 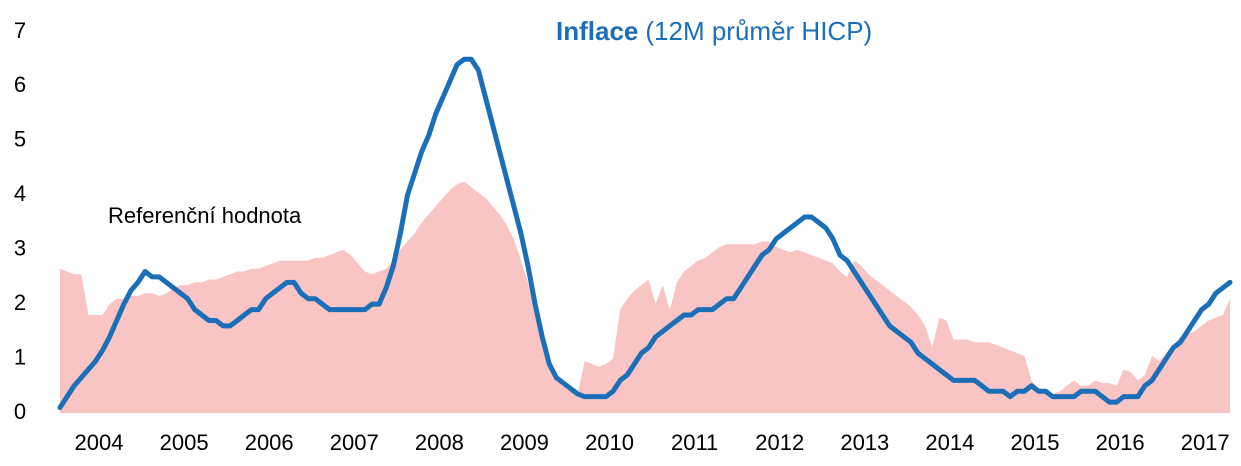 I want to click on x-tick-label: 2008, so click(x=439, y=442).